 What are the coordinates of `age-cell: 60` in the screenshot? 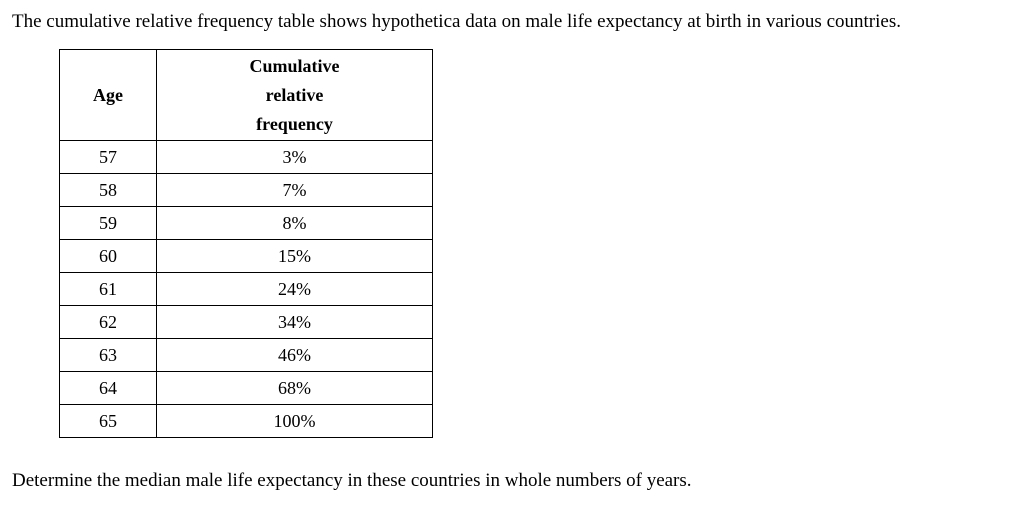 It's located at (108, 256).